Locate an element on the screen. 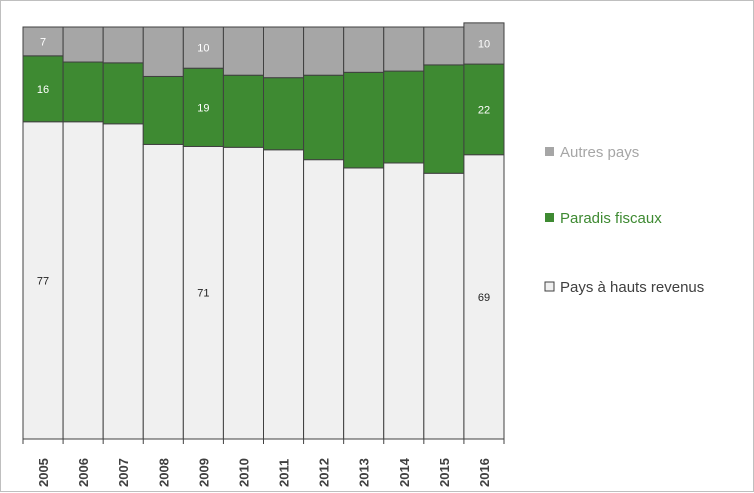 The height and width of the screenshot is (493, 754). bar-segment-2006-s1 is located at coordinates (83, 92).